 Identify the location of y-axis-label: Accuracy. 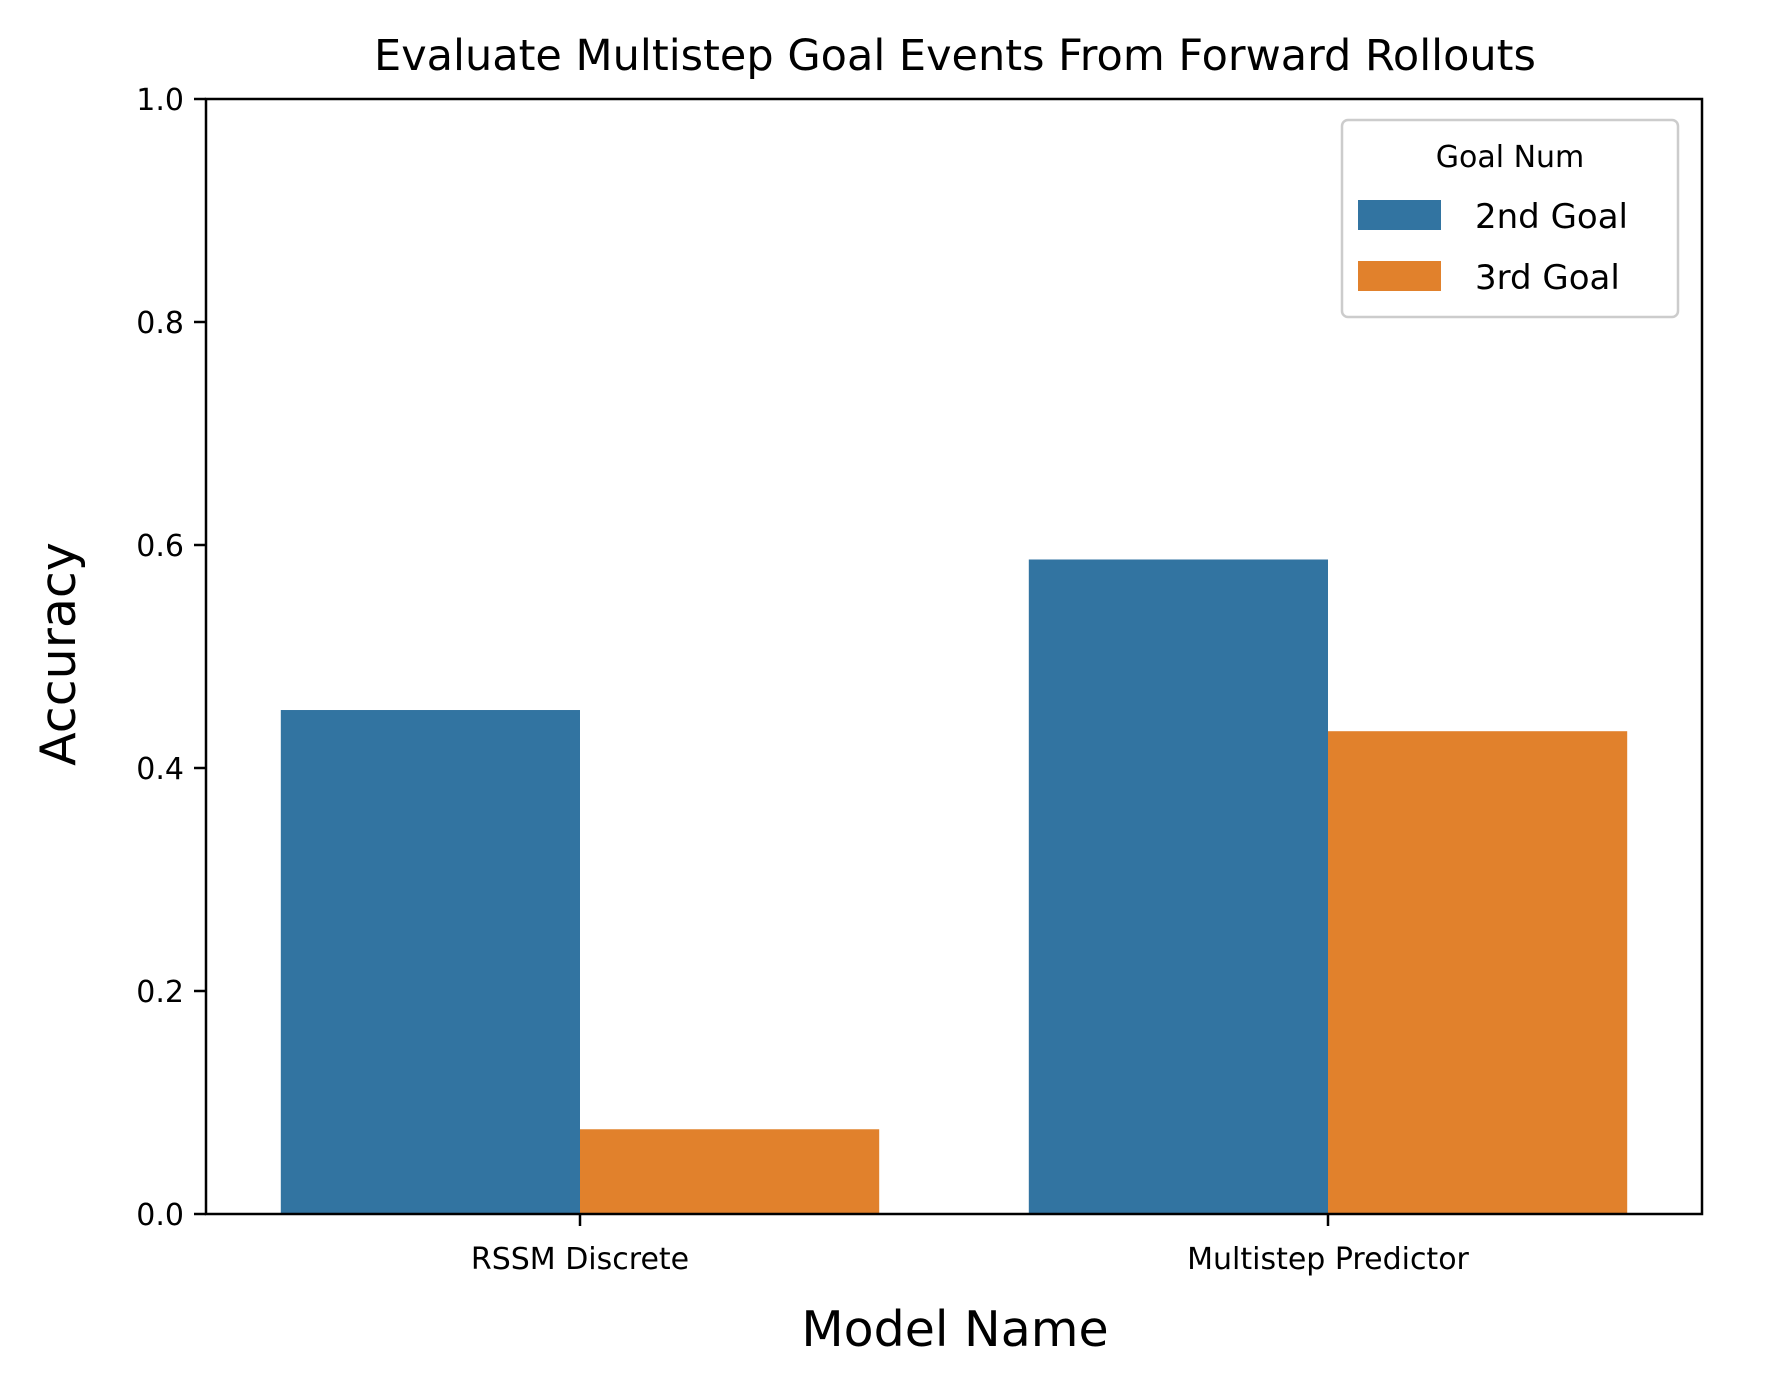
(58, 654).